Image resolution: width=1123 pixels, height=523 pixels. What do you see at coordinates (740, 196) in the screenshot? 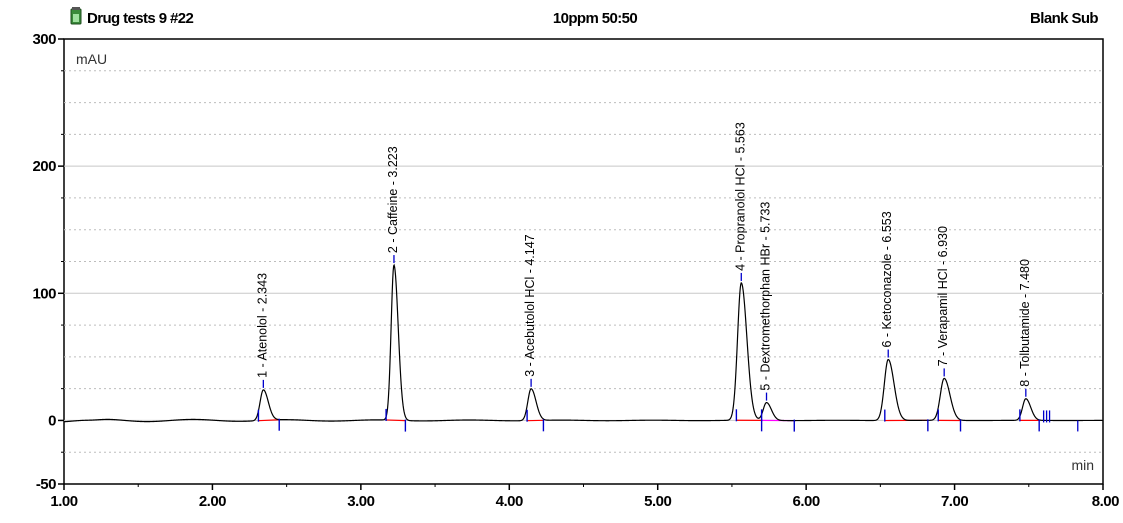
I see `peak-label: 4 - Propranolol HCl - 5.563` at bounding box center [740, 196].